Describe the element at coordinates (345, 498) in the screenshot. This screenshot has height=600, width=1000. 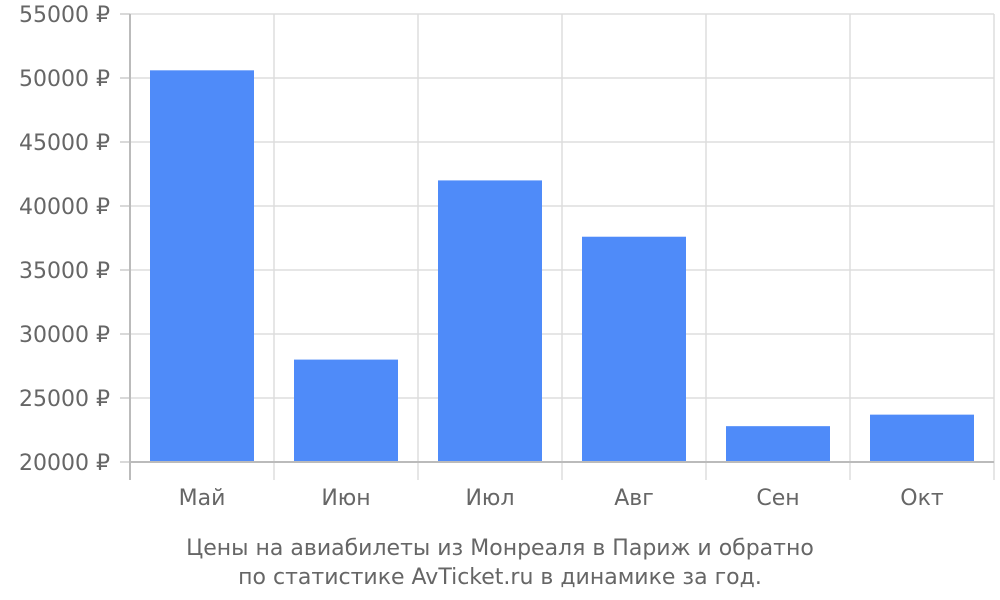
I see `x-tick-label: Июн` at that location.